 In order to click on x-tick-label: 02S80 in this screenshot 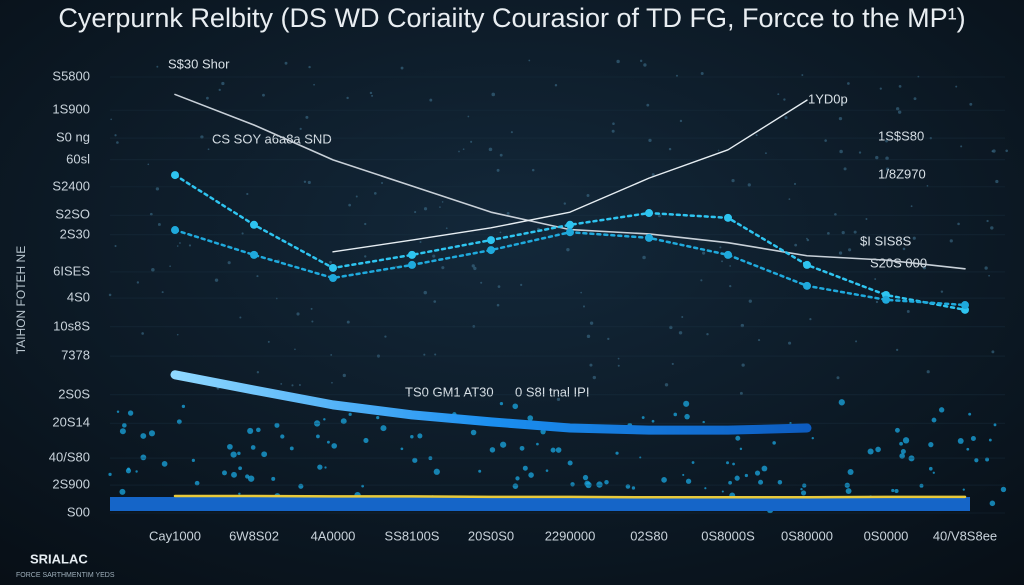, I will do `click(649, 535)`.